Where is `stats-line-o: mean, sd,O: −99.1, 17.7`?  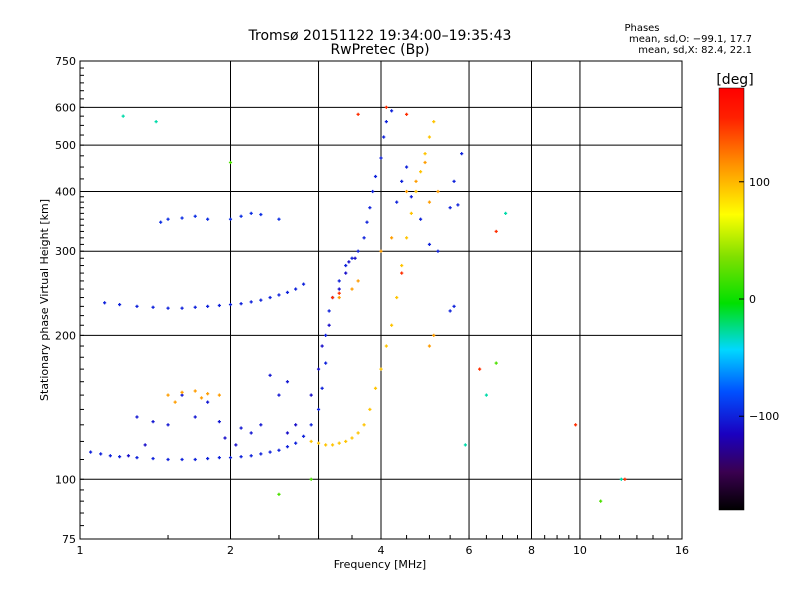 stats-line-o: mean, sd,O: −99.1, 17.7 is located at coordinates (690, 39).